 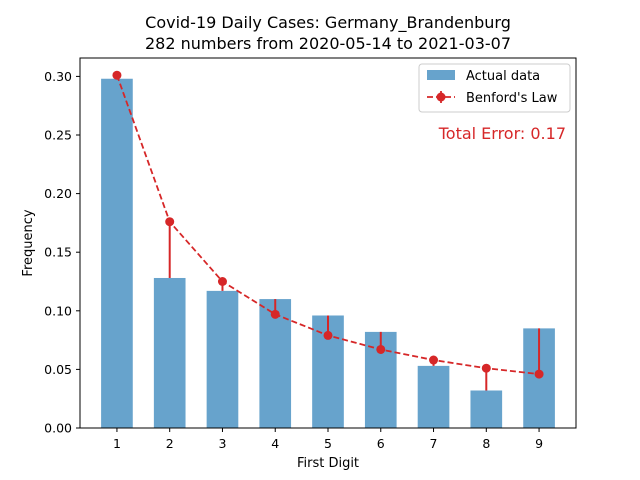 What do you see at coordinates (441, 75) in the screenshot?
I see `legend-swatch-actual` at bounding box center [441, 75].